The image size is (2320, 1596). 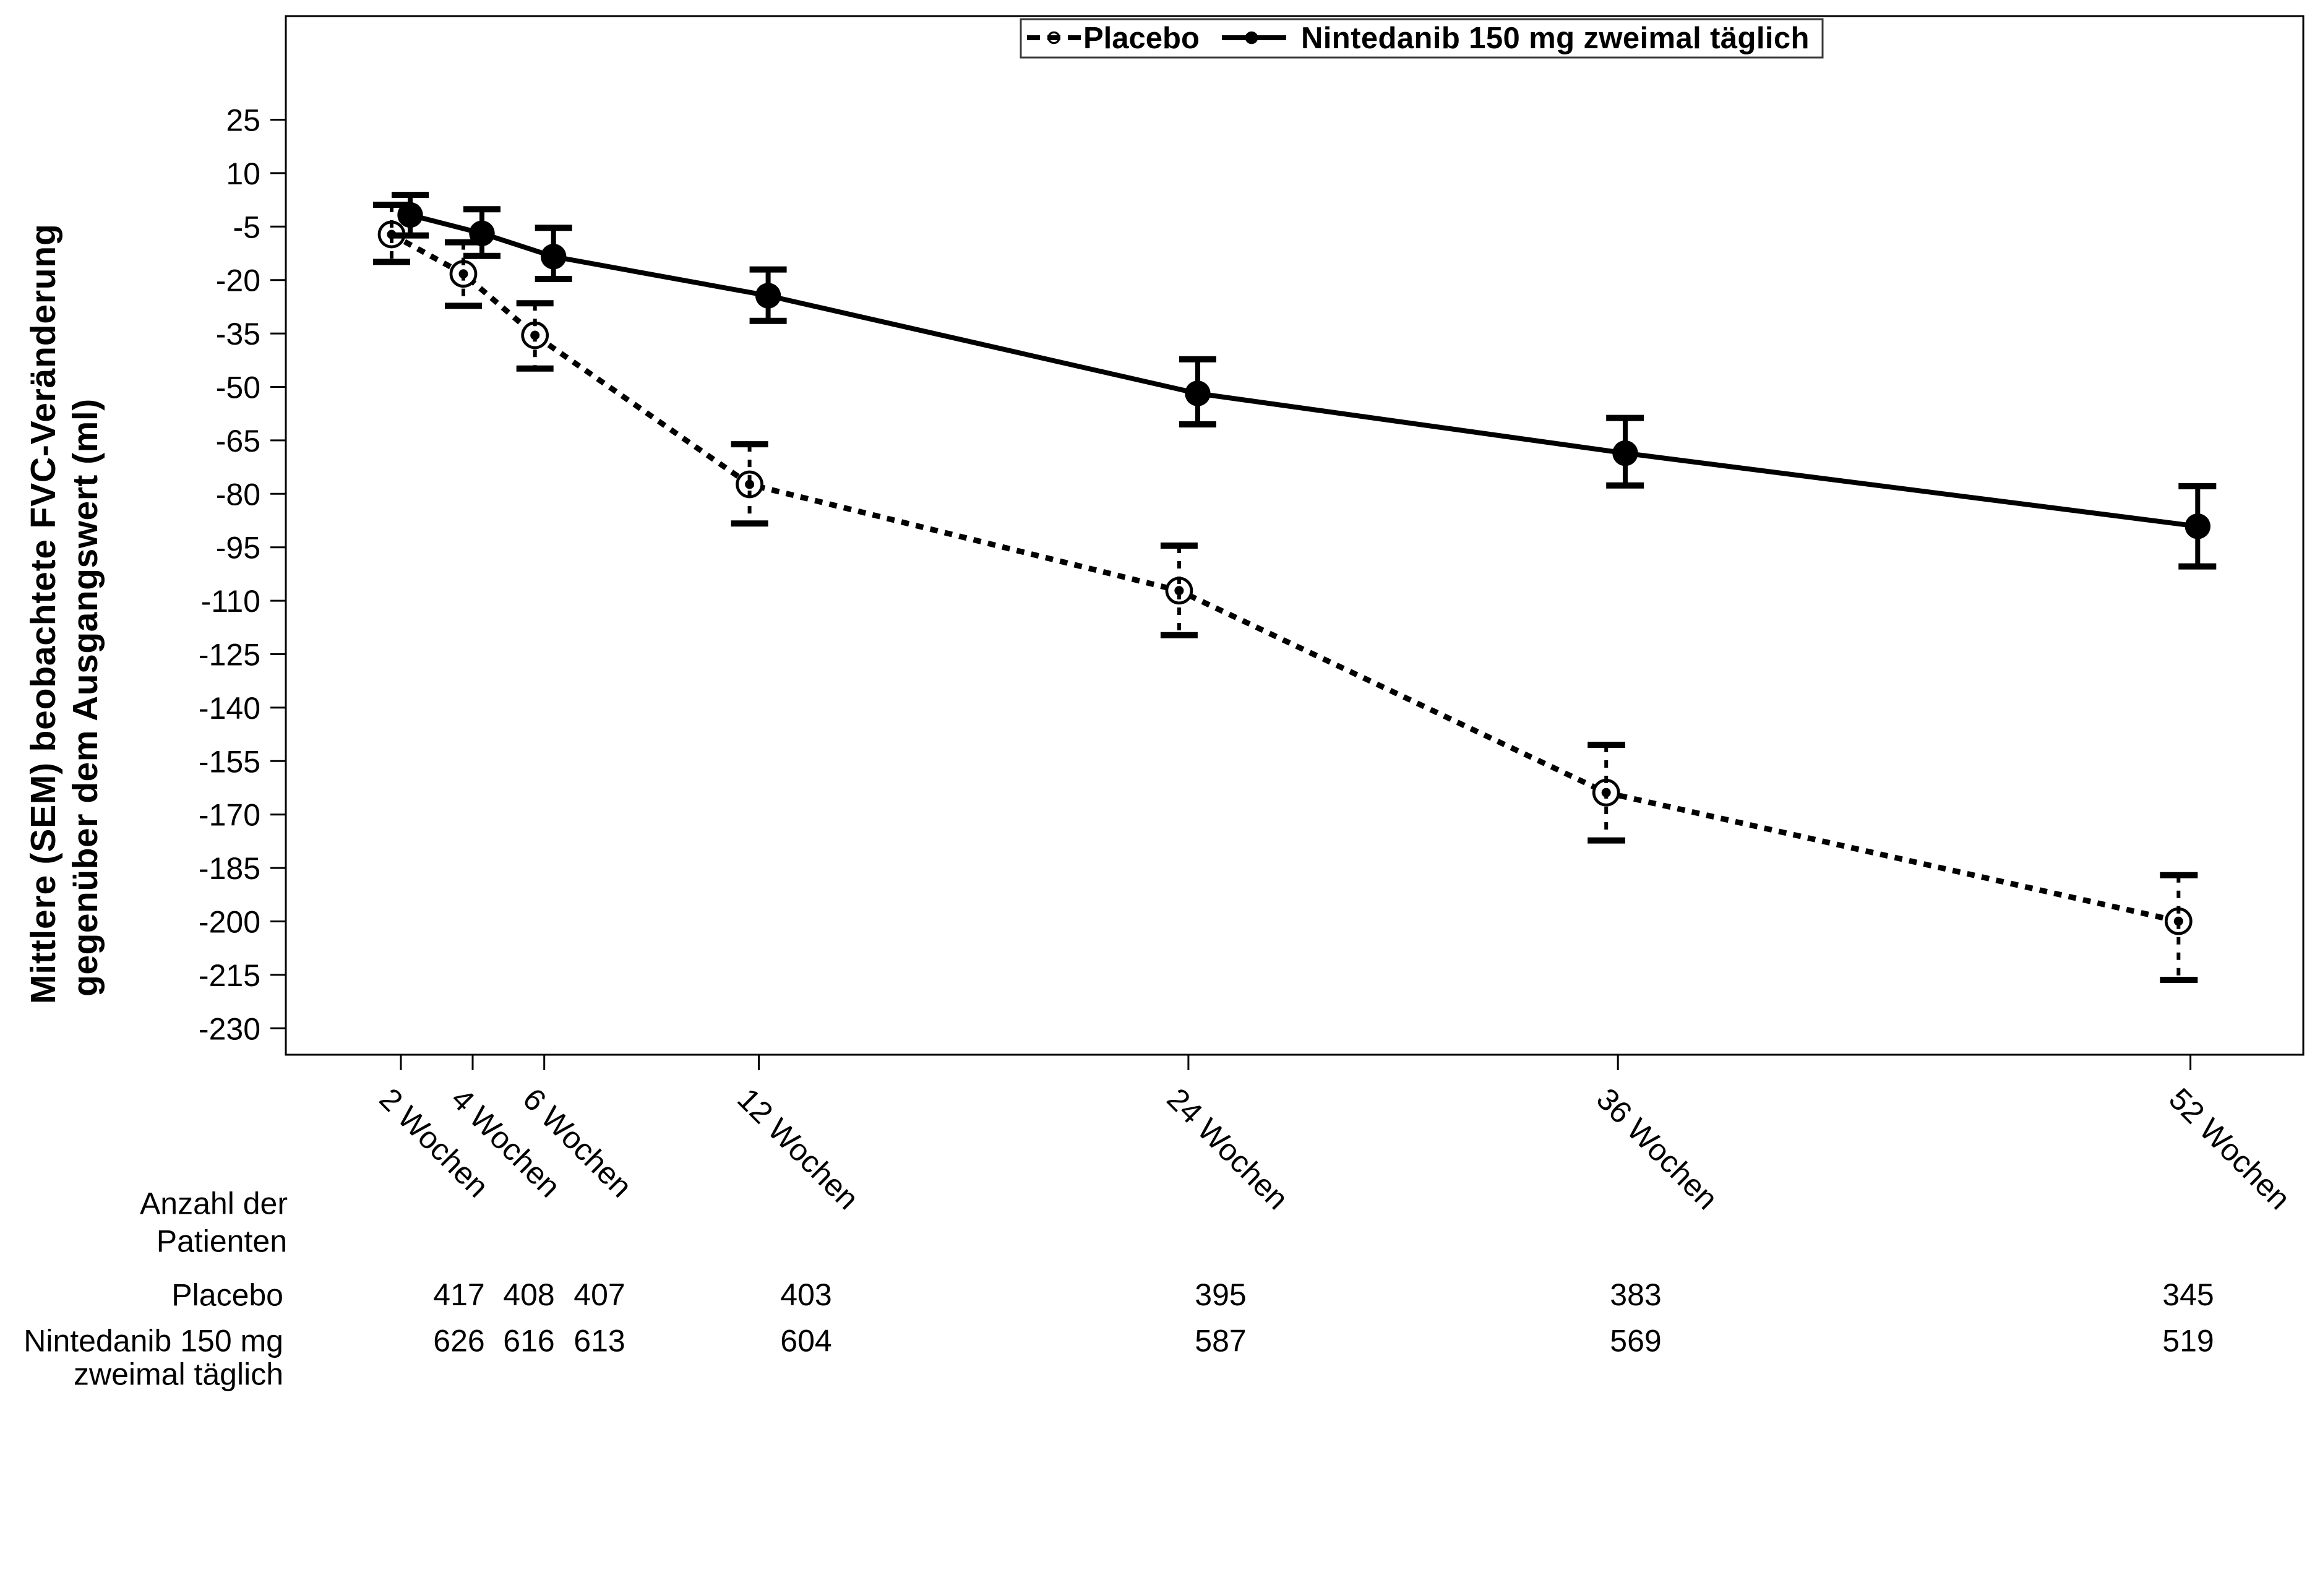 I want to click on svg-text: 569, so click(x=1636, y=1341).